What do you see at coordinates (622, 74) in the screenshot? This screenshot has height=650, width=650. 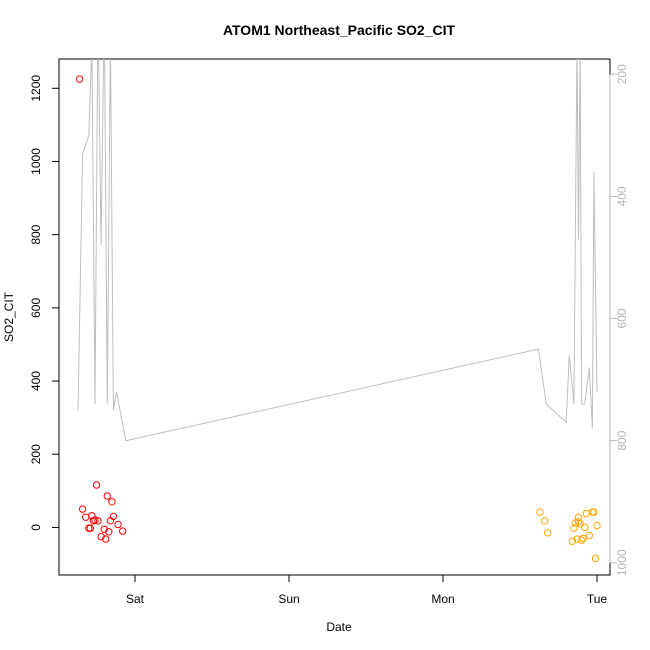 I see `right-tick-label: 200` at bounding box center [622, 74].